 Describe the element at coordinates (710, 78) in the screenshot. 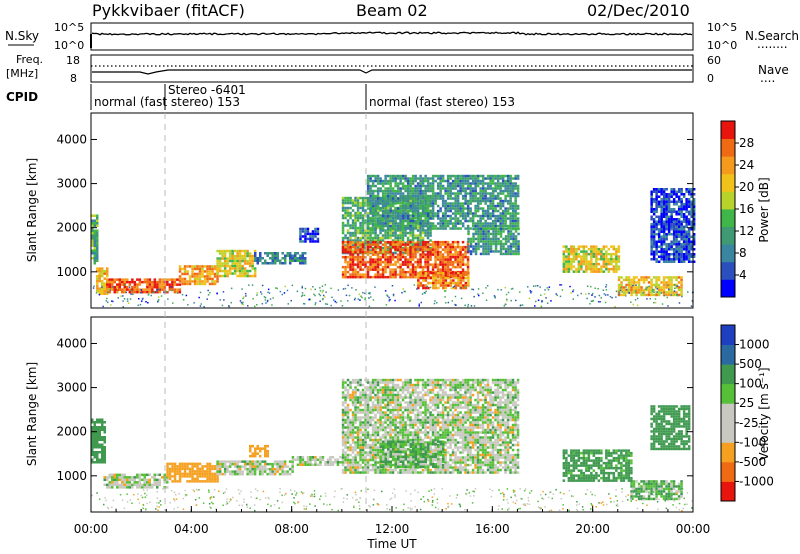

I see `freq-right-tick-bottom: 0` at that location.